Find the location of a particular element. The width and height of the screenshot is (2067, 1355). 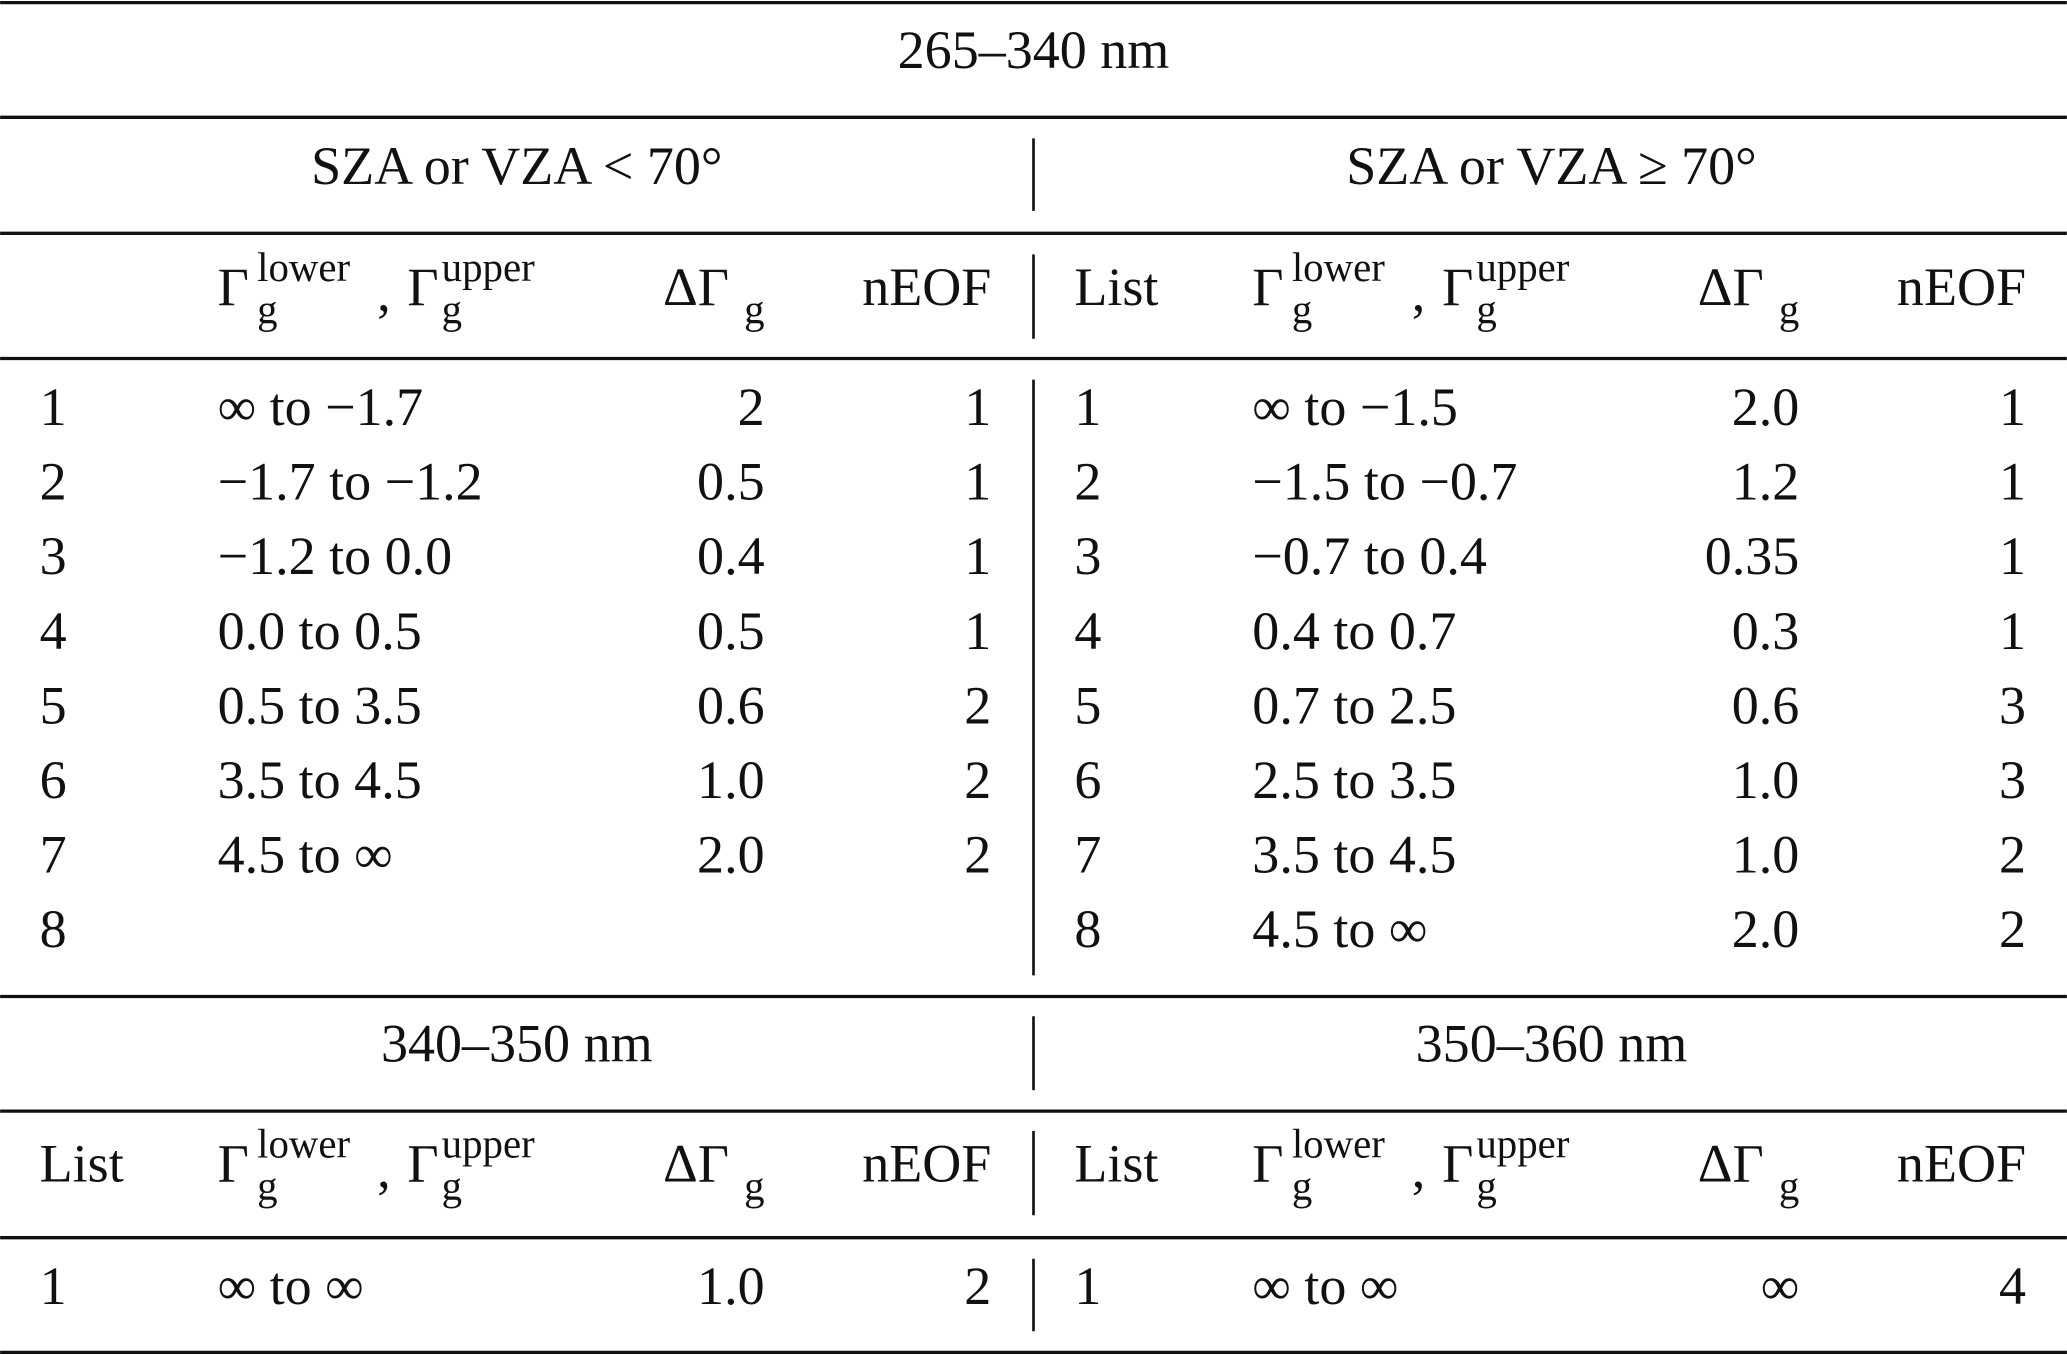

cell-range: 2.5 to 3.5 is located at coordinates (1354, 780).